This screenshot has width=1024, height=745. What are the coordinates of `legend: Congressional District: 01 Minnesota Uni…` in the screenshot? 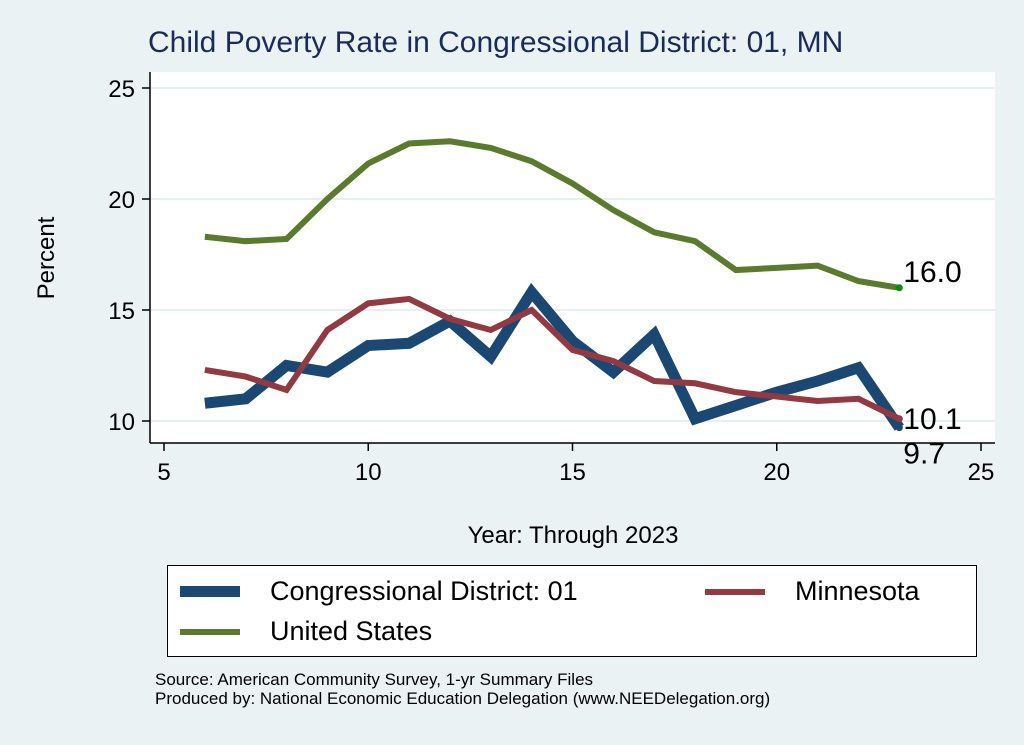 It's located at (572, 611).